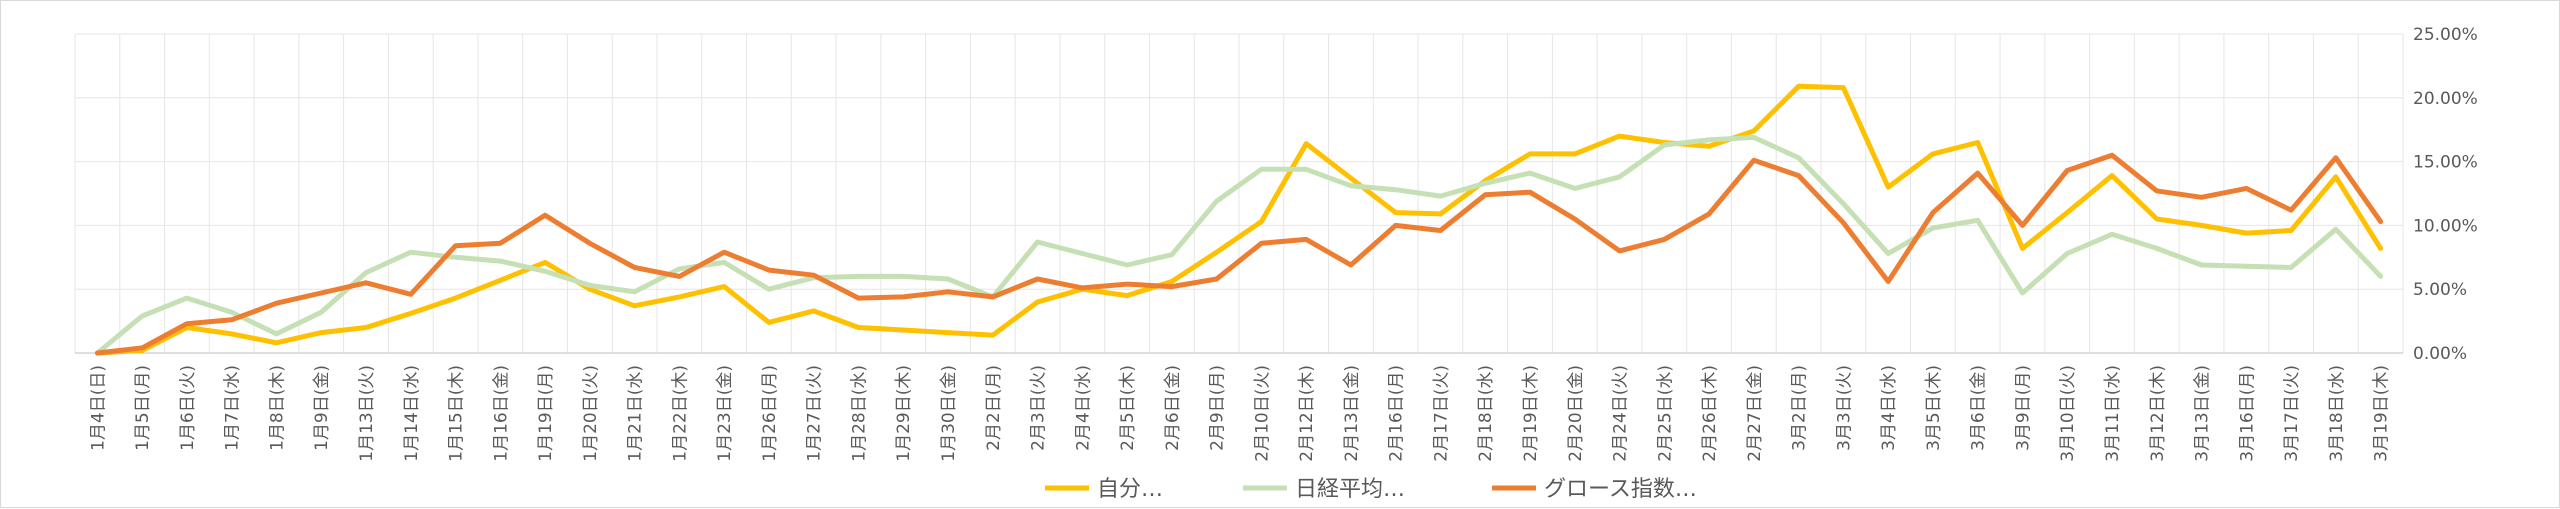  I want to click on x-tick-label: 3月6日(金), so click(1979, 408).